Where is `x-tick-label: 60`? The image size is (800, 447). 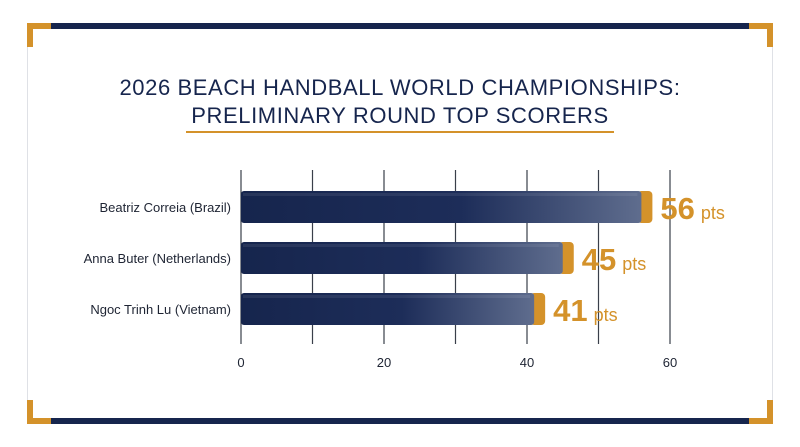 x-tick-label: 60 is located at coordinates (670, 362).